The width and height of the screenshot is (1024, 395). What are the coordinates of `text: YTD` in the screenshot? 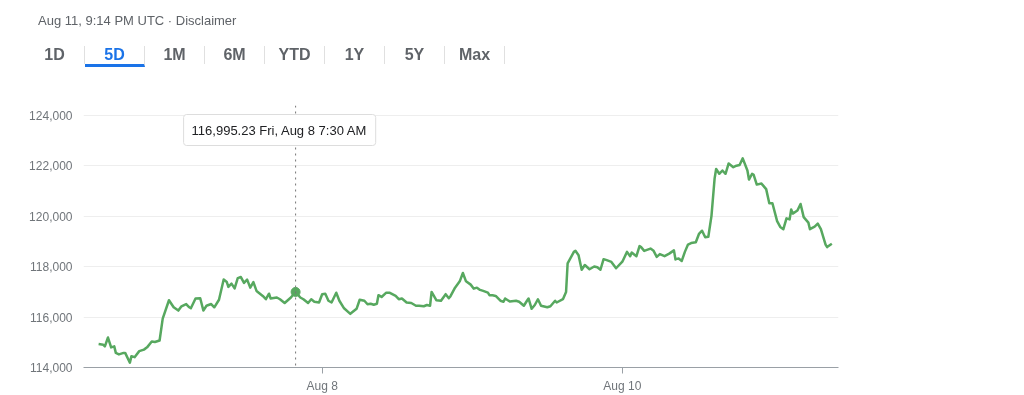 It's located at (295, 55).